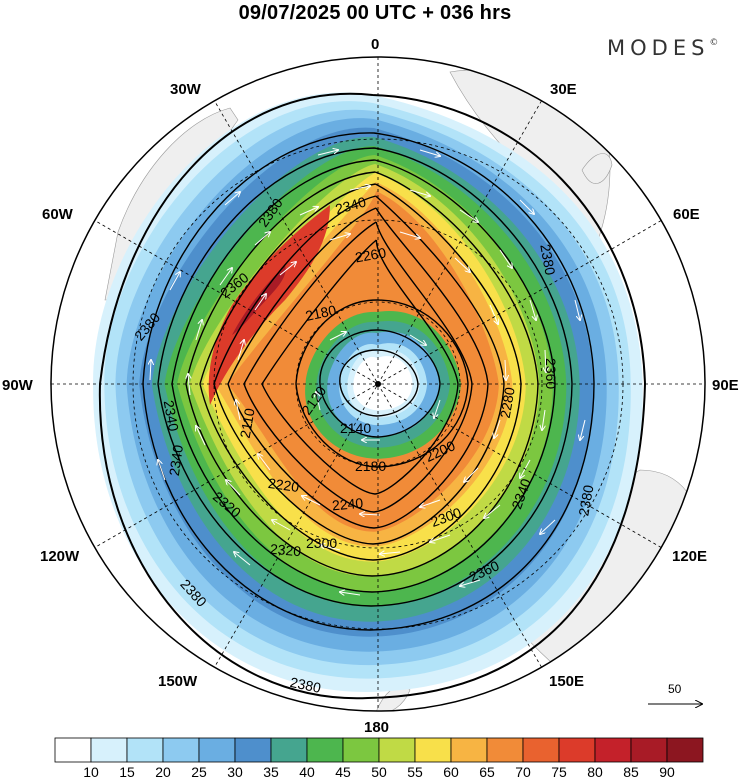 This screenshot has height=782, width=750. I want to click on contour-label: 2280, so click(507, 403).